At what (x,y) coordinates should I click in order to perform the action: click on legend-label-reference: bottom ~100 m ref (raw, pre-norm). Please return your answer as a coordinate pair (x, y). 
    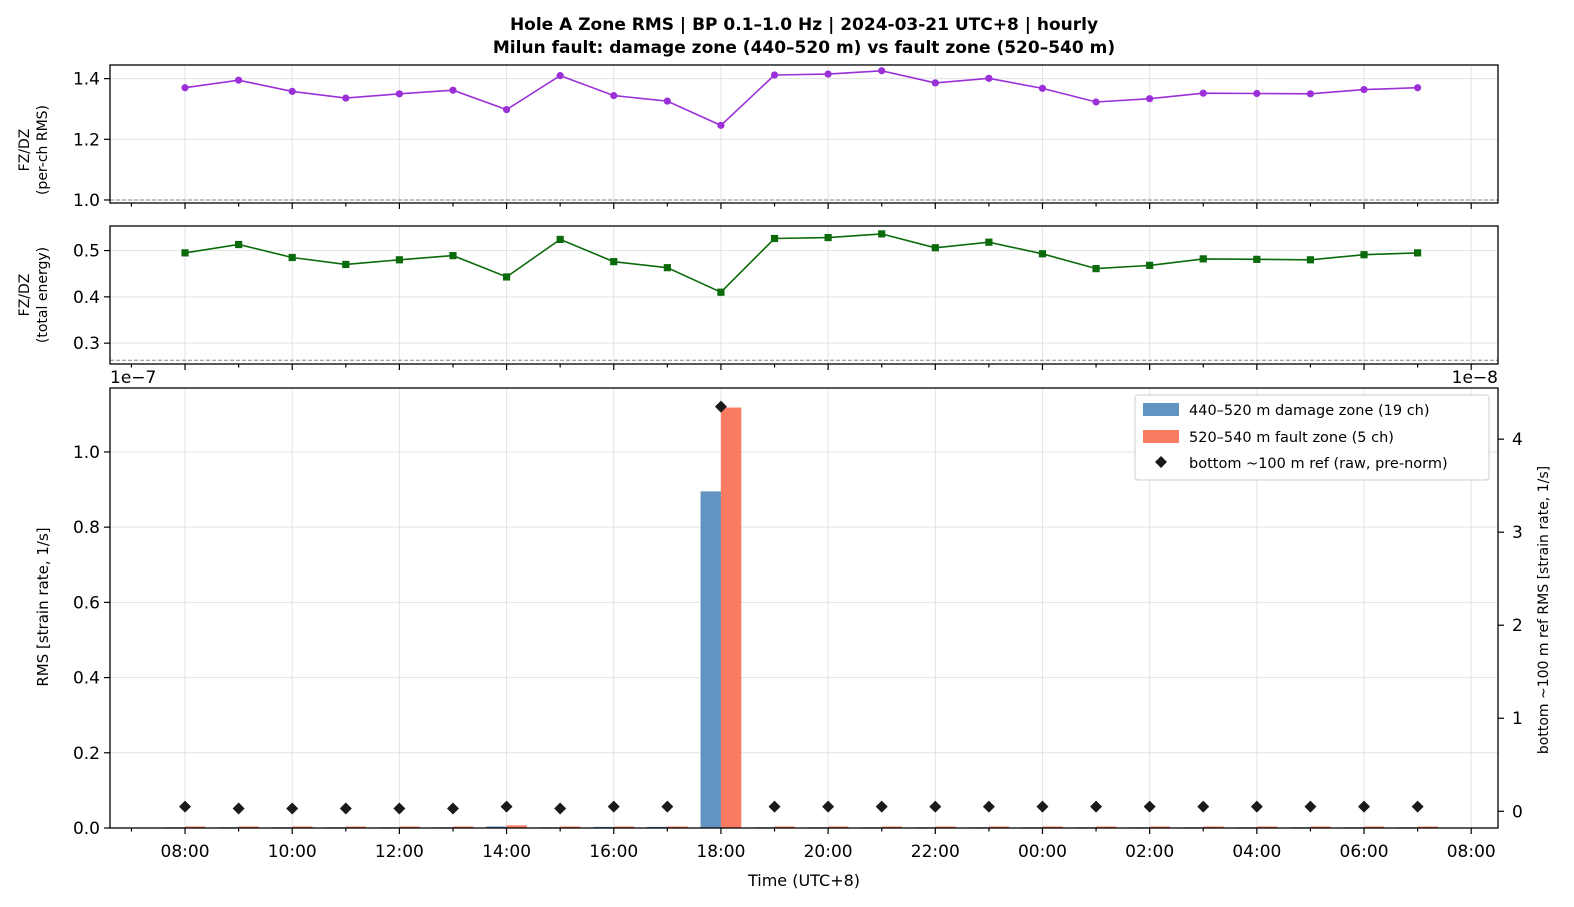
    Looking at the image, I should click on (1318, 464).